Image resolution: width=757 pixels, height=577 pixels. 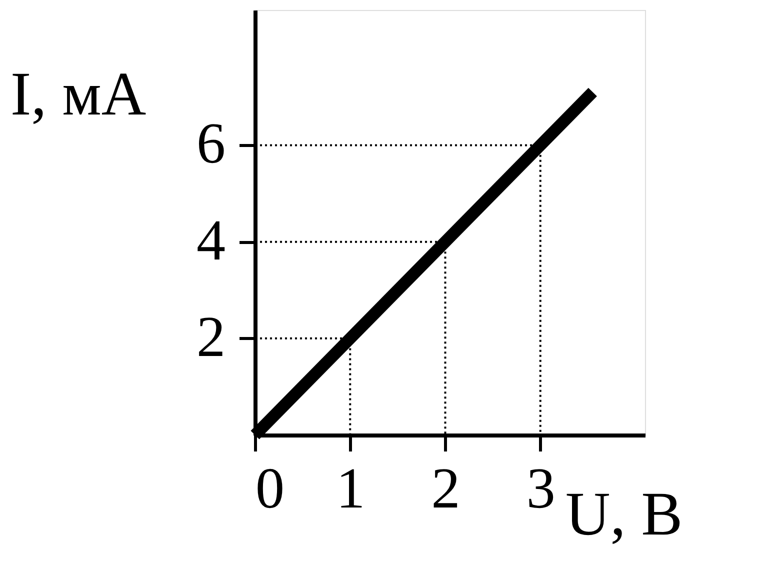 I want to click on y-tick-label: 2, so click(x=211, y=336).